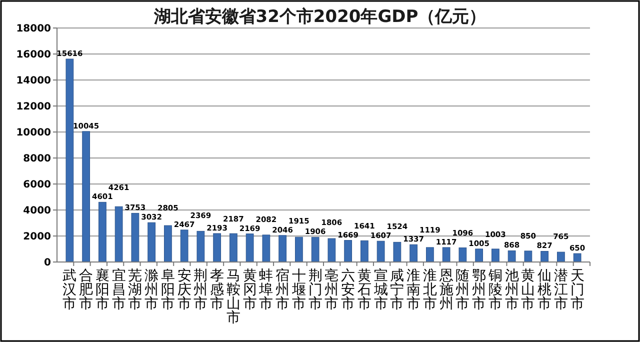  What do you see at coordinates (34, 55) in the screenshot?
I see `y-tick-label: 16000` at bounding box center [34, 55].